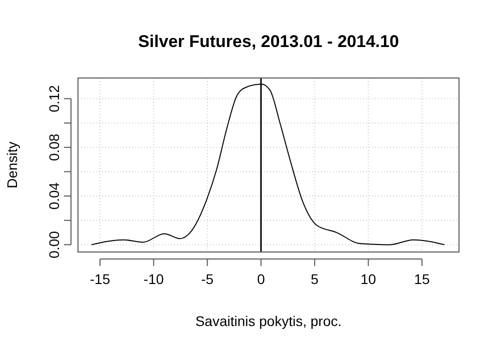 This screenshot has height=350, width=500. I want to click on y-tick-label: 0.12, so click(54, 98).